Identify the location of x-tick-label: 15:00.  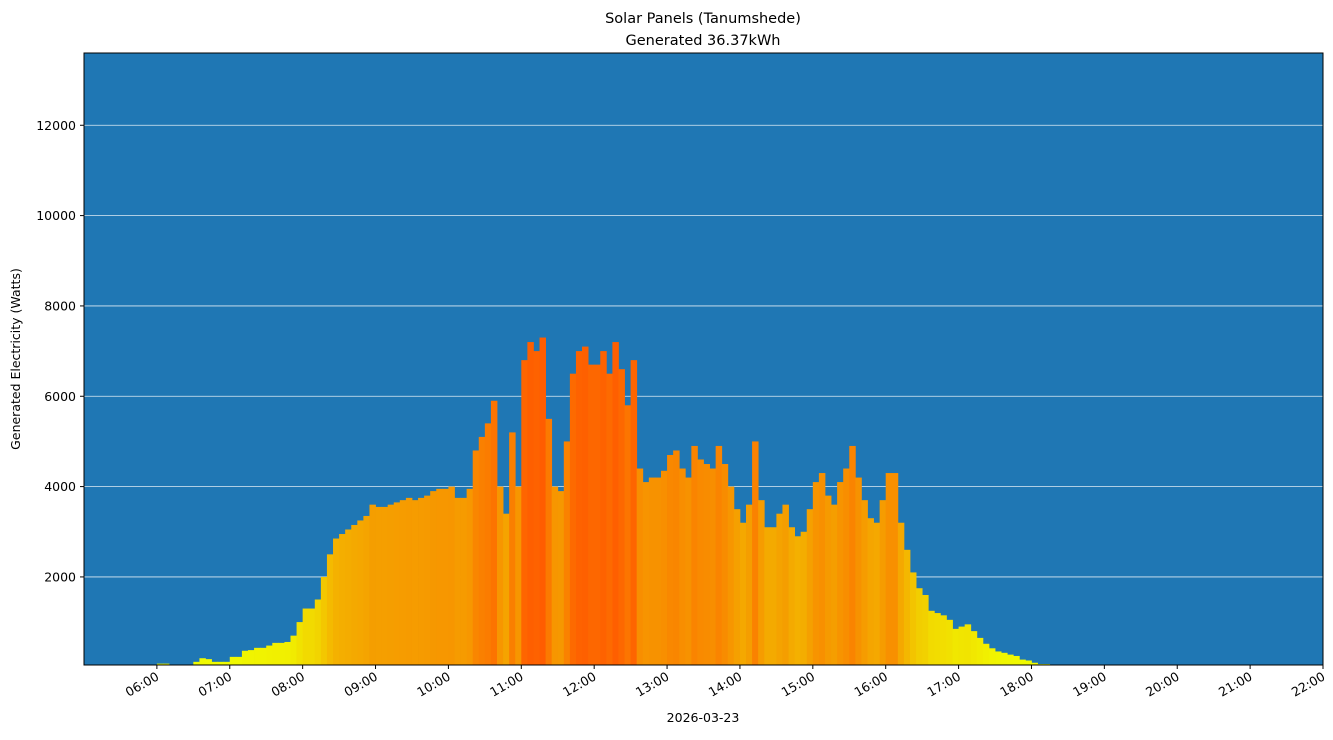
(798, 684).